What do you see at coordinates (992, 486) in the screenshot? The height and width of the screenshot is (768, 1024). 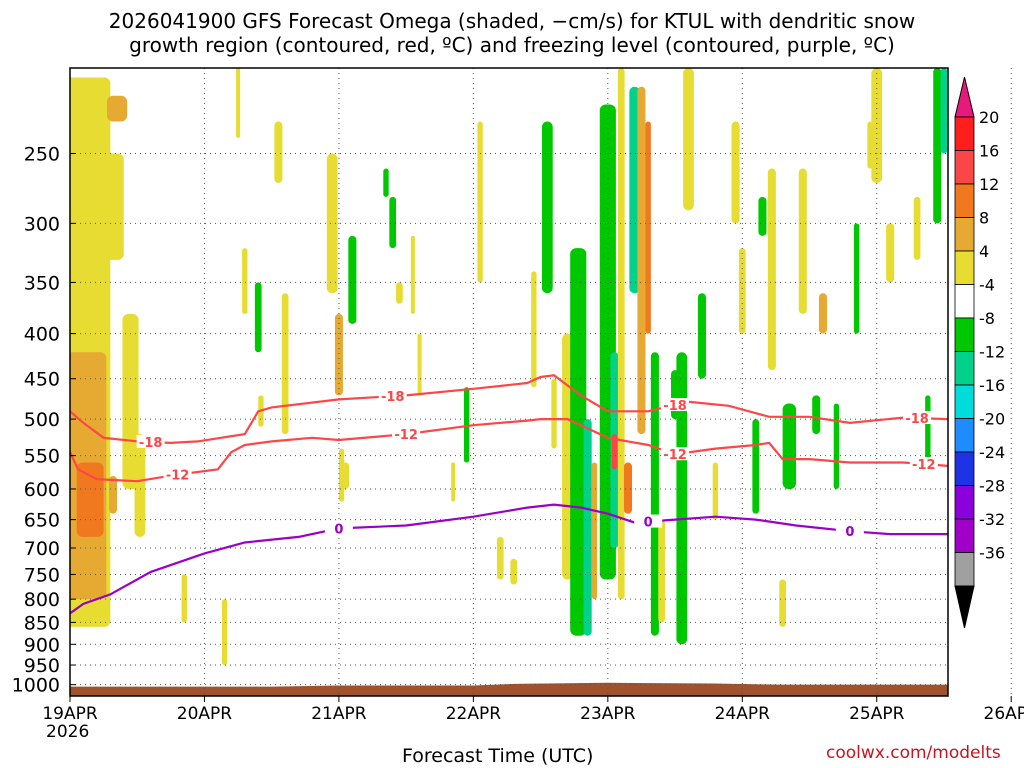 I see `colorbar-label: -28` at bounding box center [992, 486].